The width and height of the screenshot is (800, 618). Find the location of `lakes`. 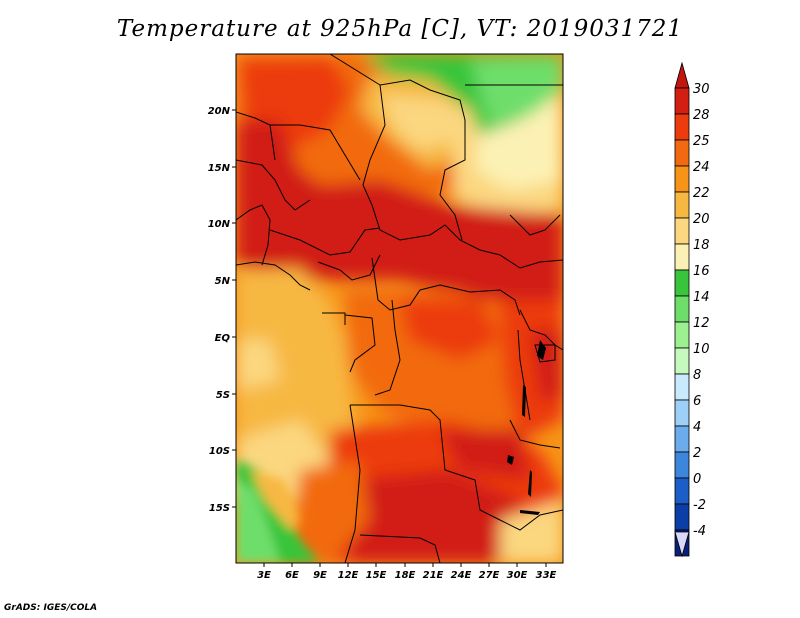

lakes is located at coordinates (526, 427).